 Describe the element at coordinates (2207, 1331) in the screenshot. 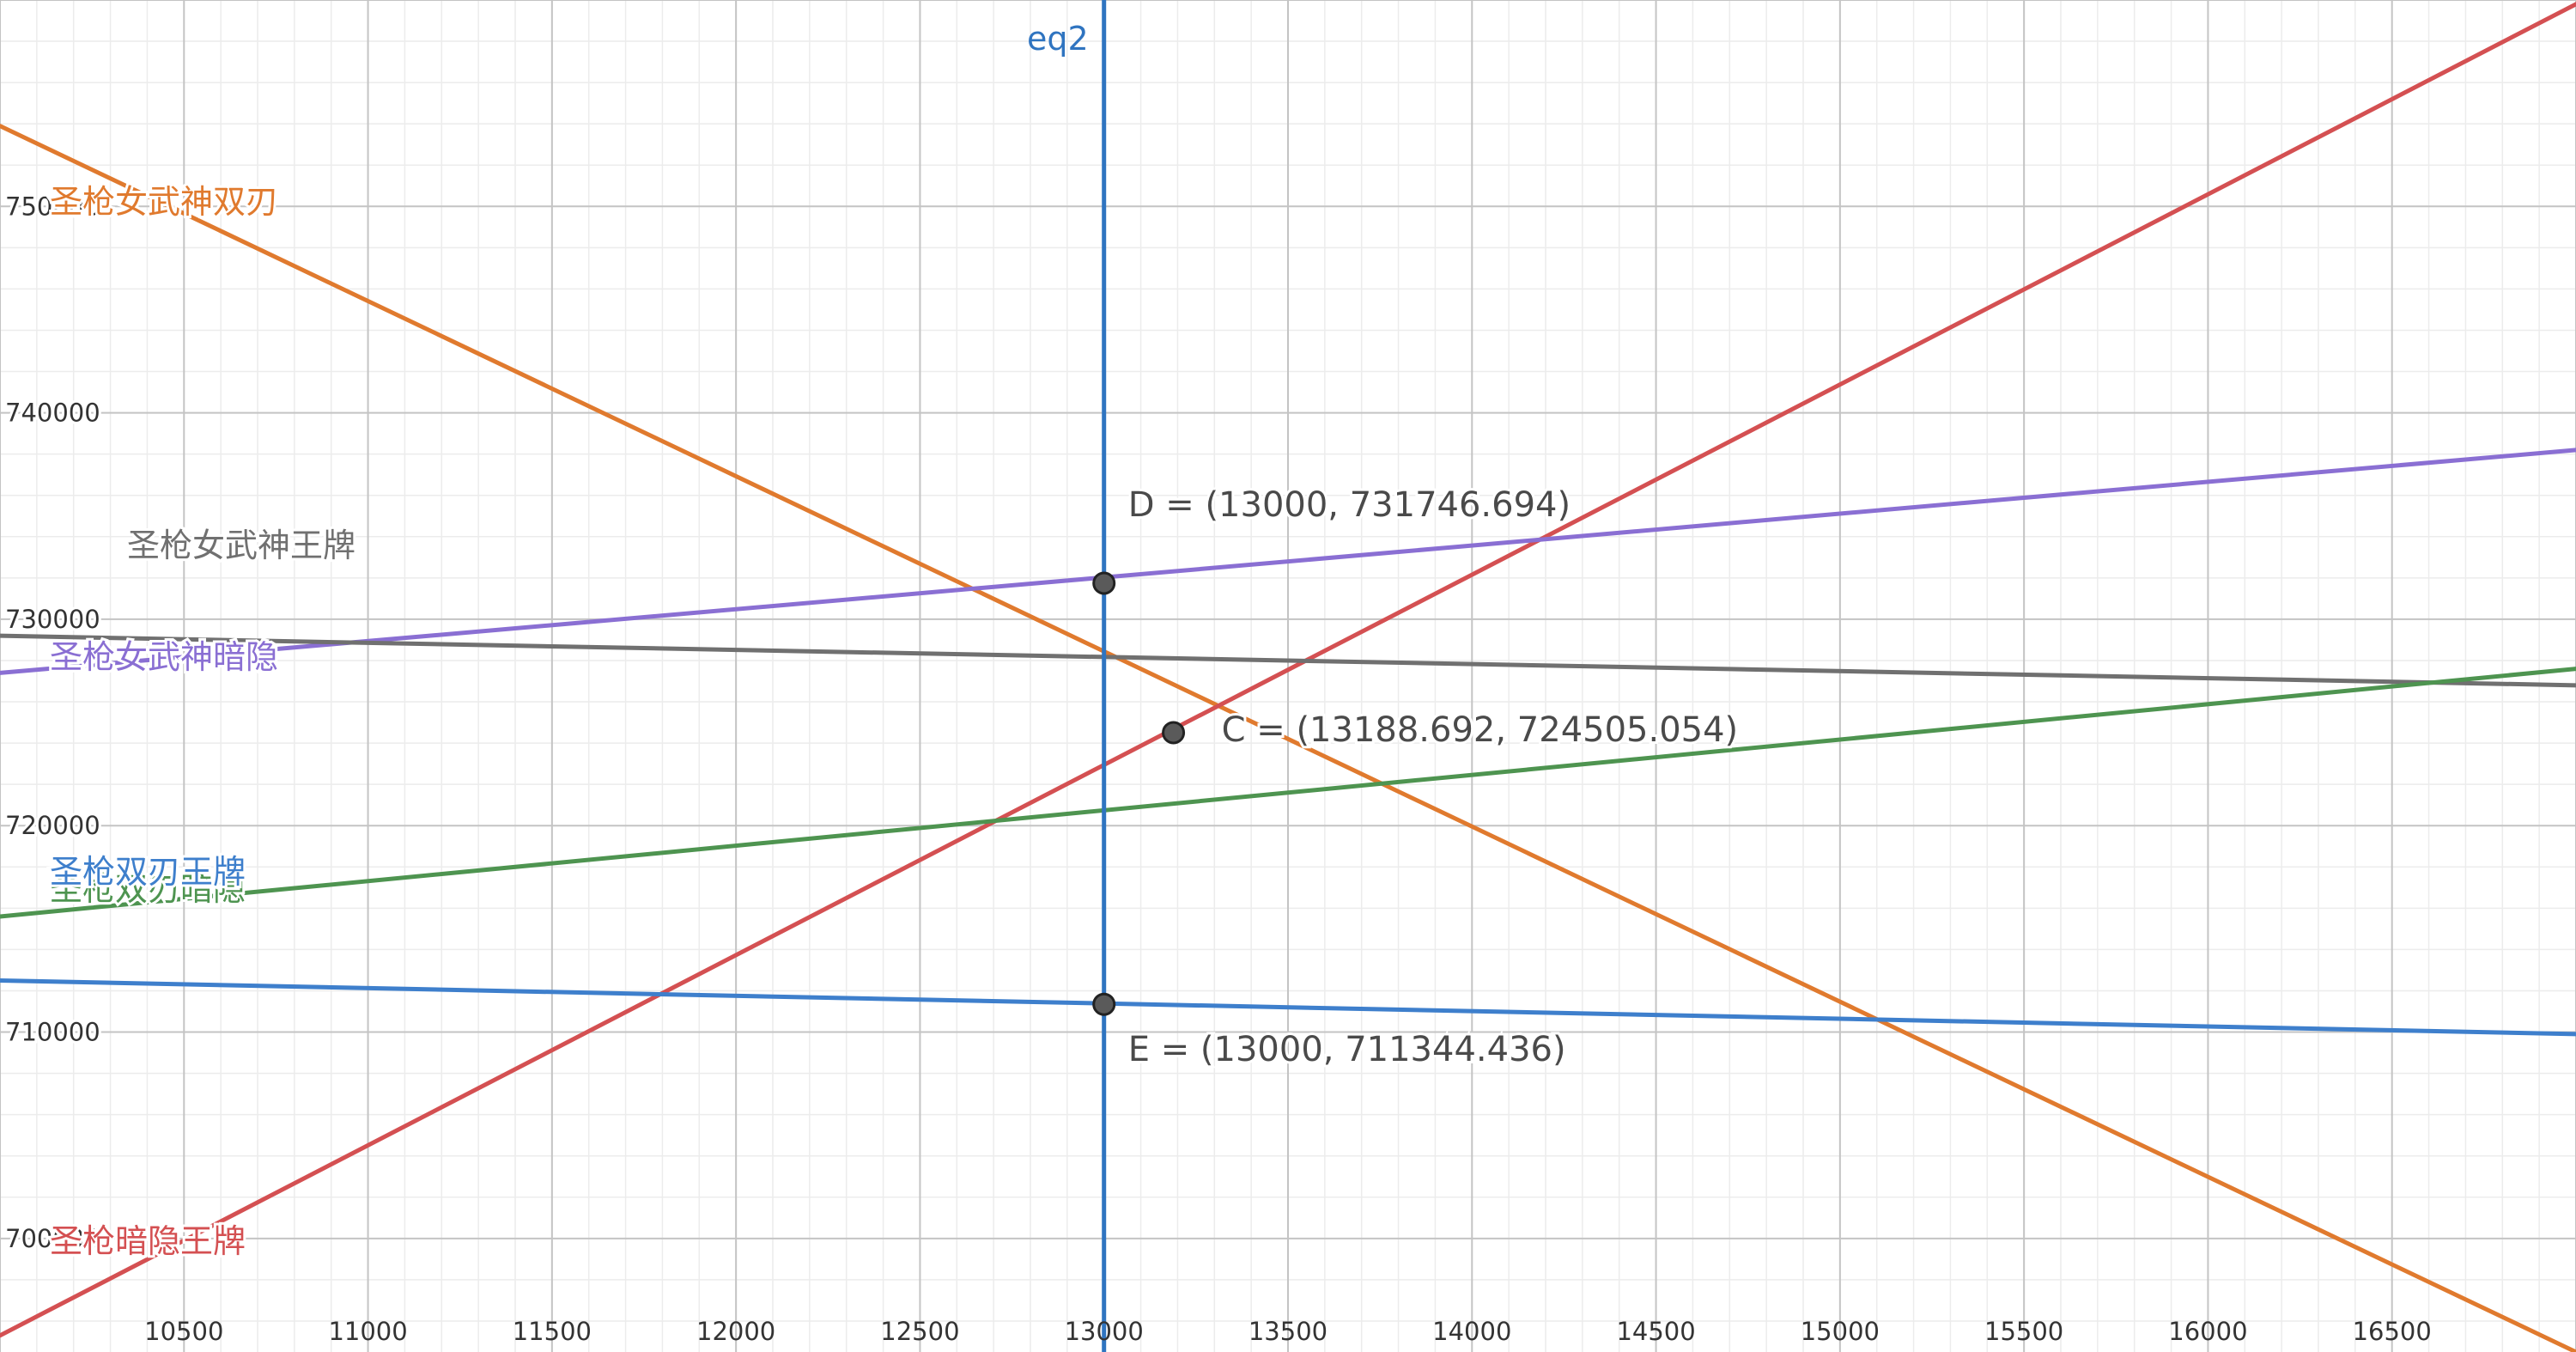

I see `x-tick-label: 16000` at that location.